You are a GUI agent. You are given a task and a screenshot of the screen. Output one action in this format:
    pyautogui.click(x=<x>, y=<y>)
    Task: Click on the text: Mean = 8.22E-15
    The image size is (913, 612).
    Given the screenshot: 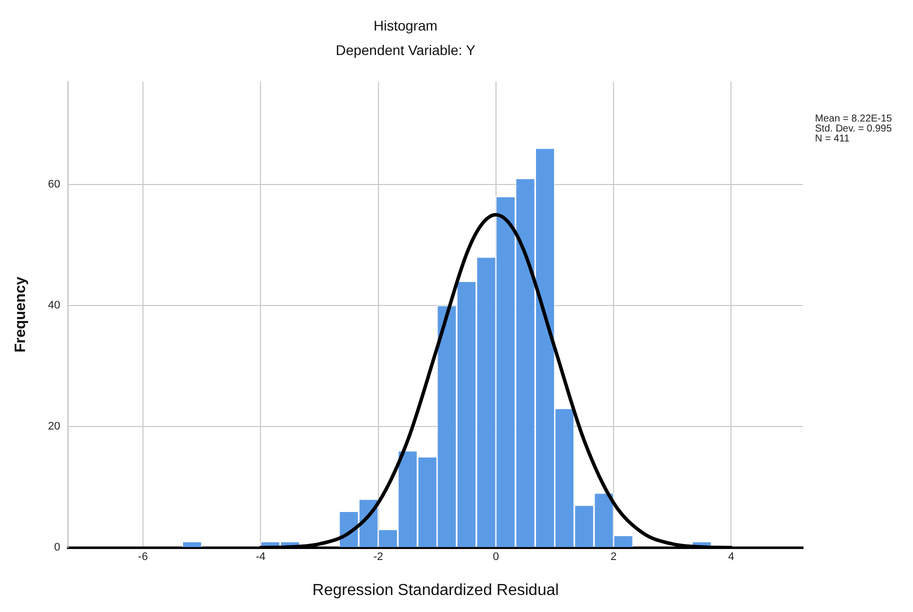 What is the action you would take?
    pyautogui.click(x=853, y=118)
    